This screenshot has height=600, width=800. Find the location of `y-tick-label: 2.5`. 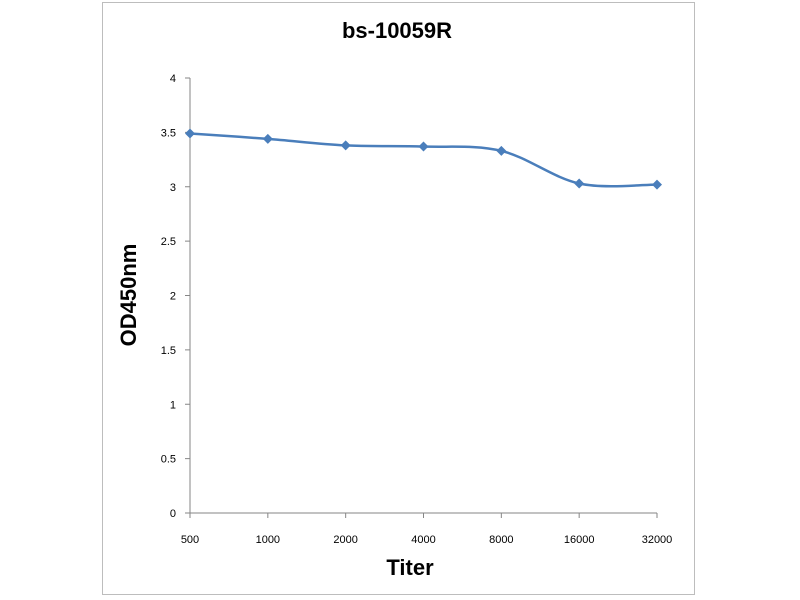

y-tick-label: 2.5 is located at coordinates (168, 242).